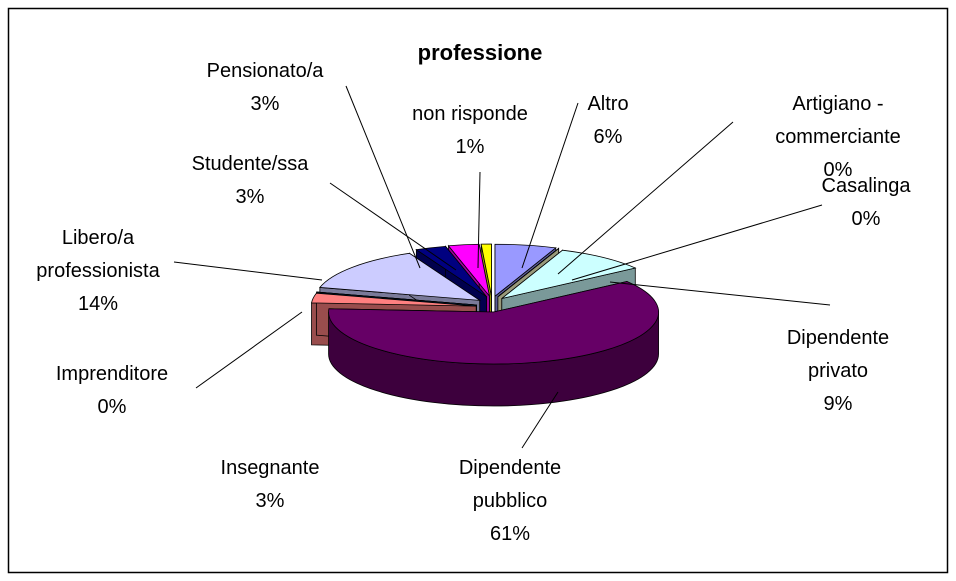  I want to click on slice-value-label: 9%, so click(838, 404).